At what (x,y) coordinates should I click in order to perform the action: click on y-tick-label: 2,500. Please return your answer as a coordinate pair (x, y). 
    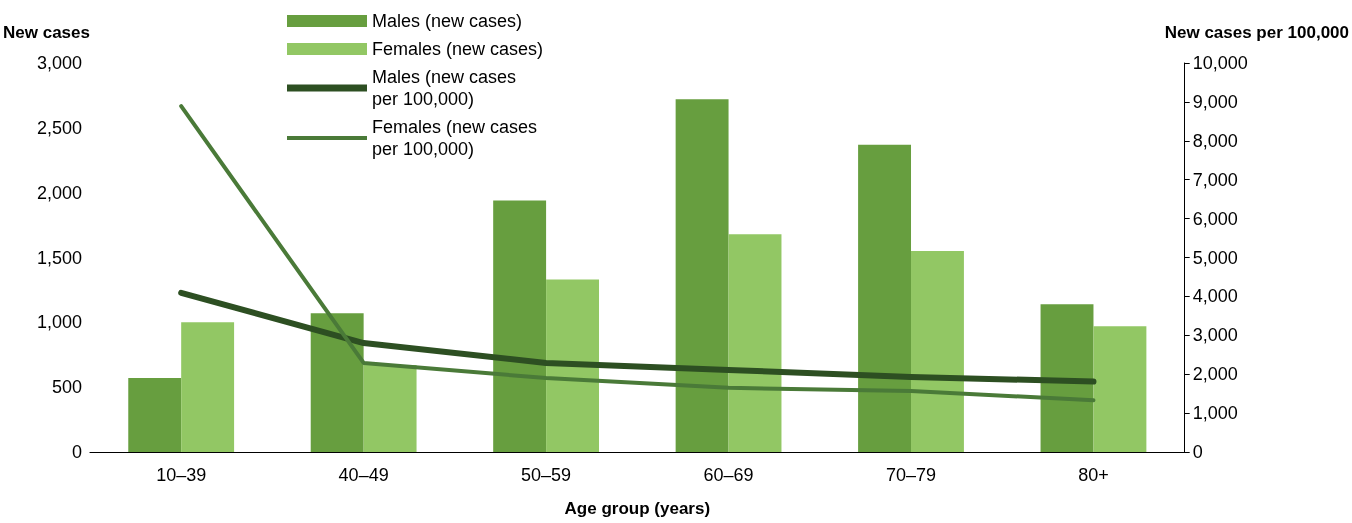
    Looking at the image, I should click on (59, 127).